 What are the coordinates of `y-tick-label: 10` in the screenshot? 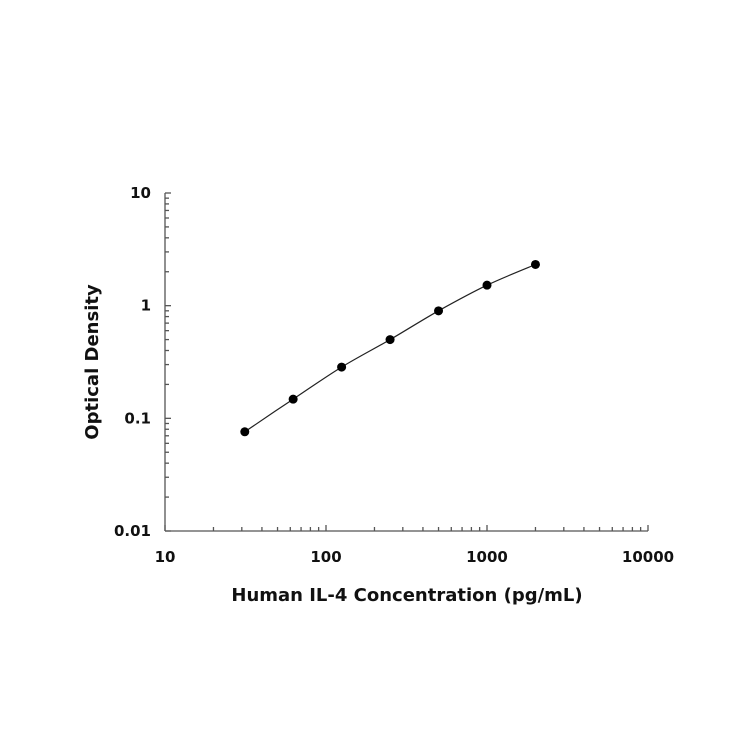 It's located at (140, 193).